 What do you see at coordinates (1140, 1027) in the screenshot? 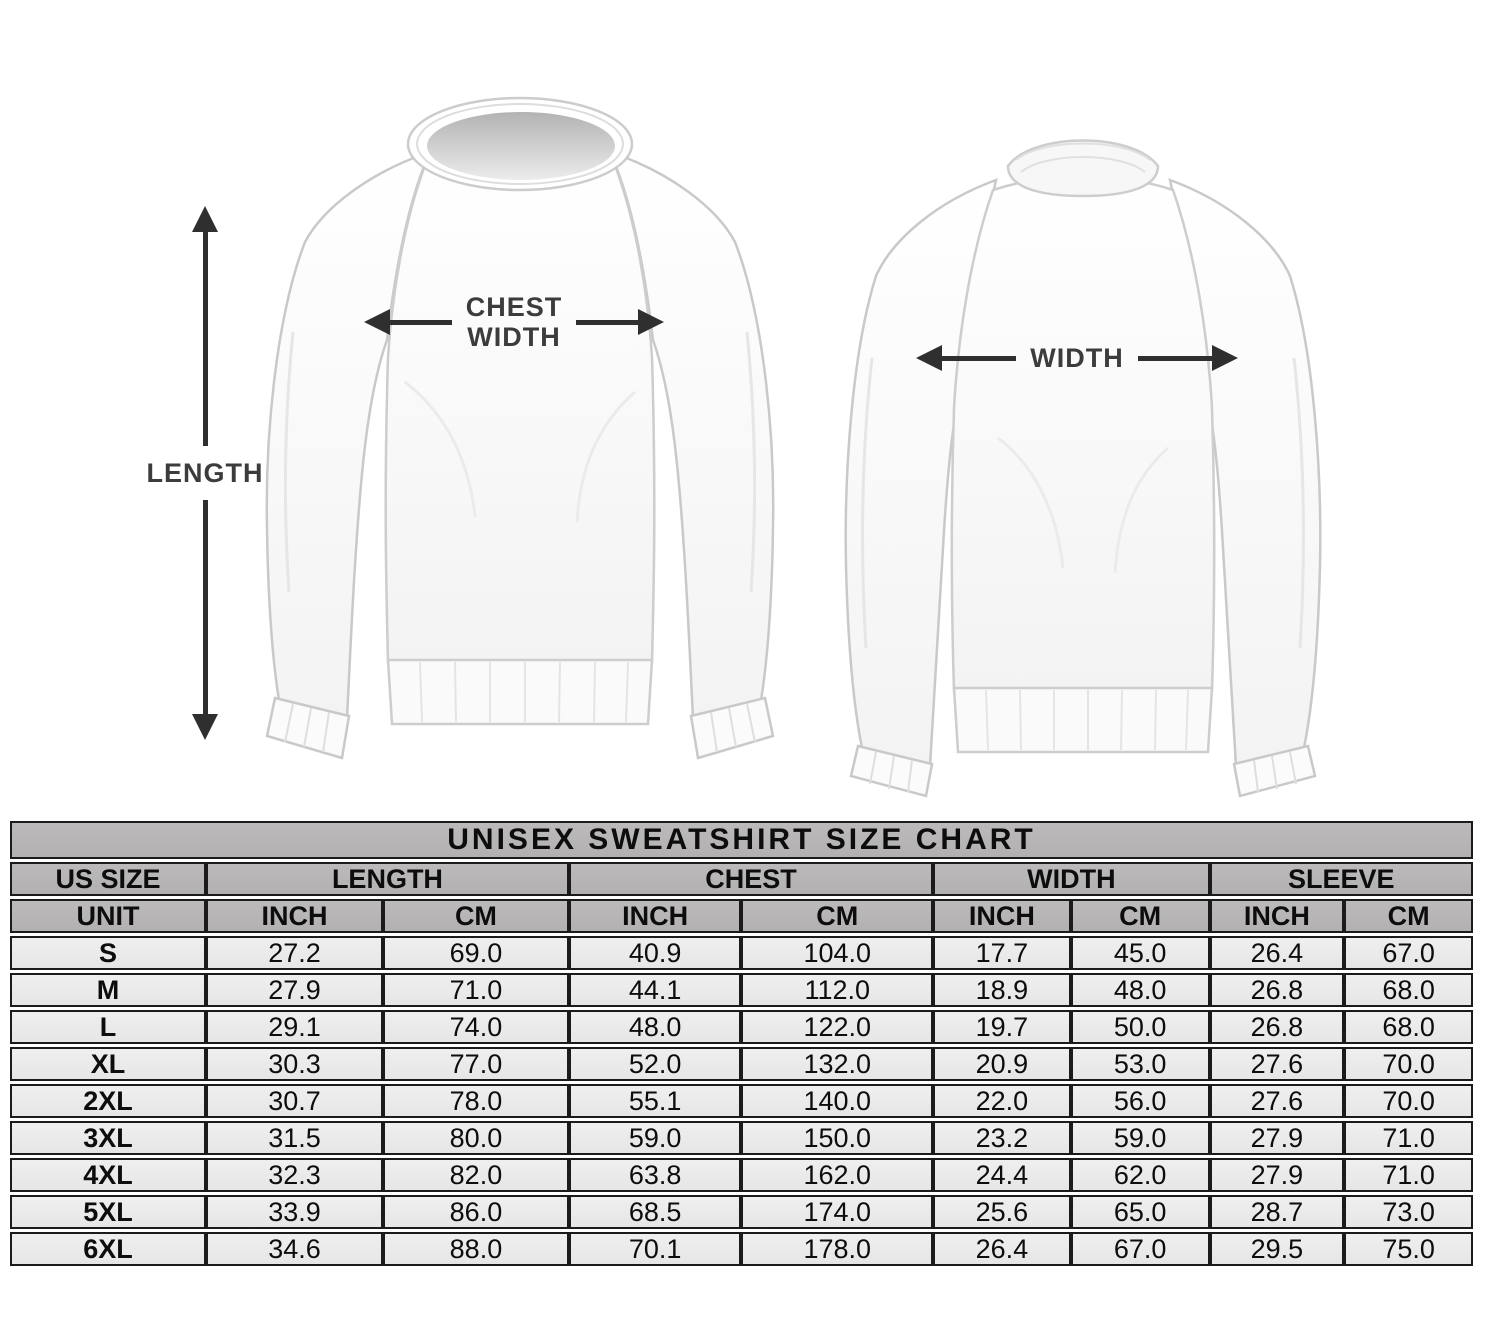
I see `value-cell: 50.0` at bounding box center [1140, 1027].